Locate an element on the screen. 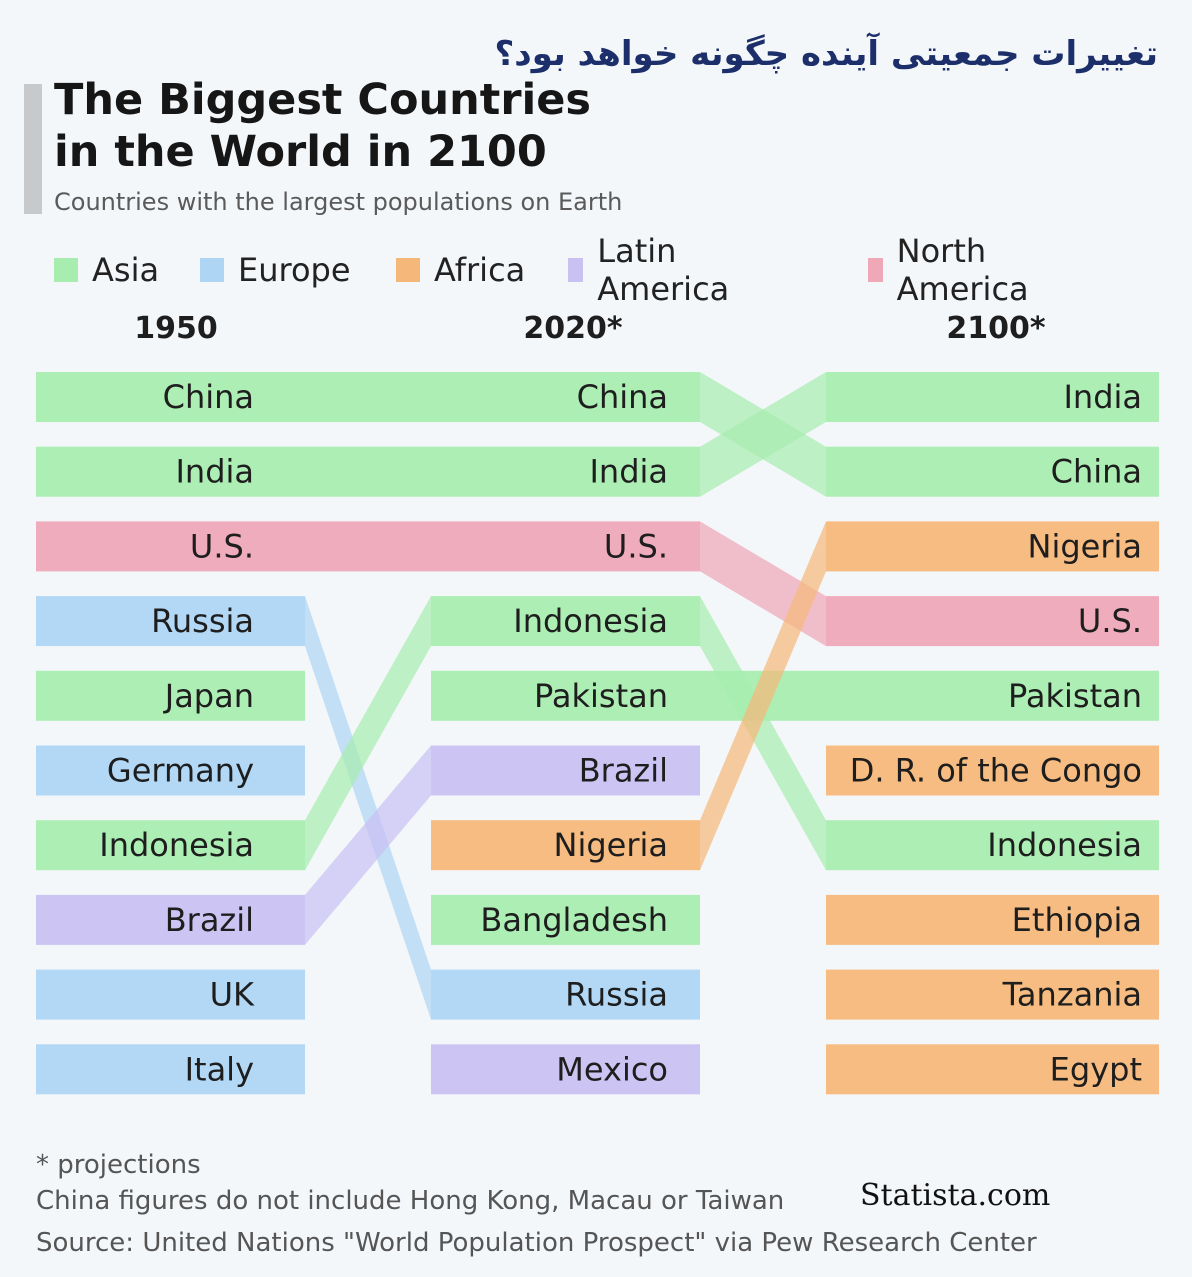 The width and height of the screenshot is (1192, 1277). chart-title-line-1: The Biggest Countries is located at coordinates (323, 100).